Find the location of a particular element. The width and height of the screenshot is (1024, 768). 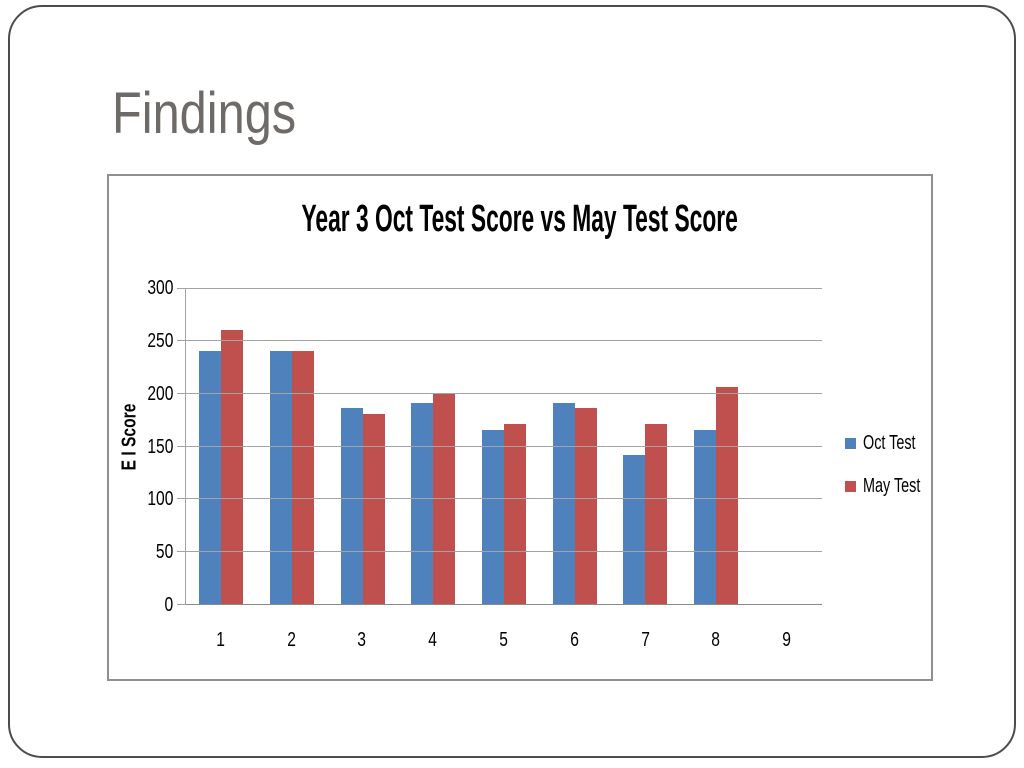

legend-swatch-oct-test is located at coordinates (850, 443).